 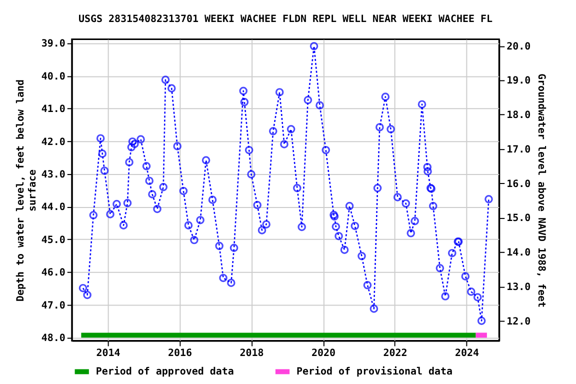 What do you see at coordinates (541, 190) in the screenshot?
I see `y2-axis-title: Groundwater level above NAVD 1988, feet` at bounding box center [541, 190].